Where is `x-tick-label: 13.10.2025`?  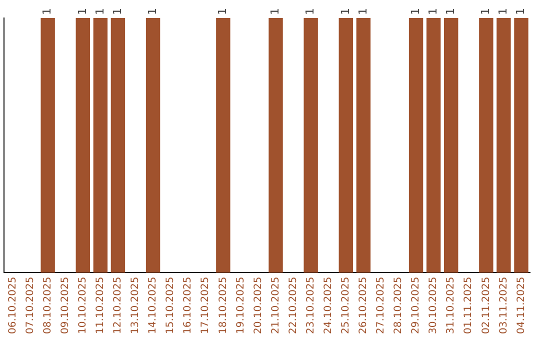 x-tick-label: 13.10.2025 is located at coordinates (136, 305).